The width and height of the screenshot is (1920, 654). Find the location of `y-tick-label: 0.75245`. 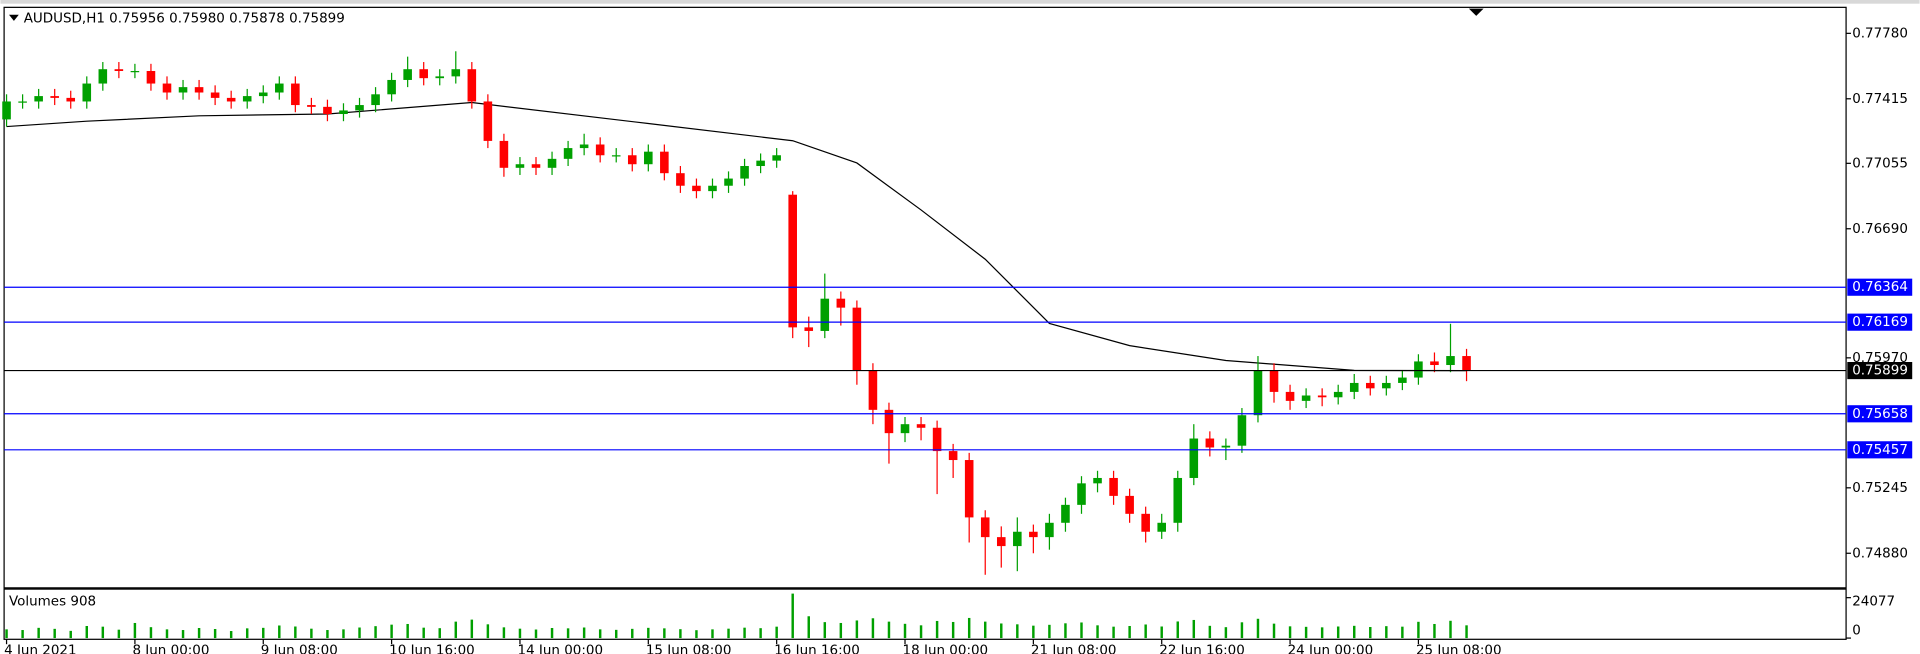

y-tick-label: 0.75245 is located at coordinates (1880, 488).